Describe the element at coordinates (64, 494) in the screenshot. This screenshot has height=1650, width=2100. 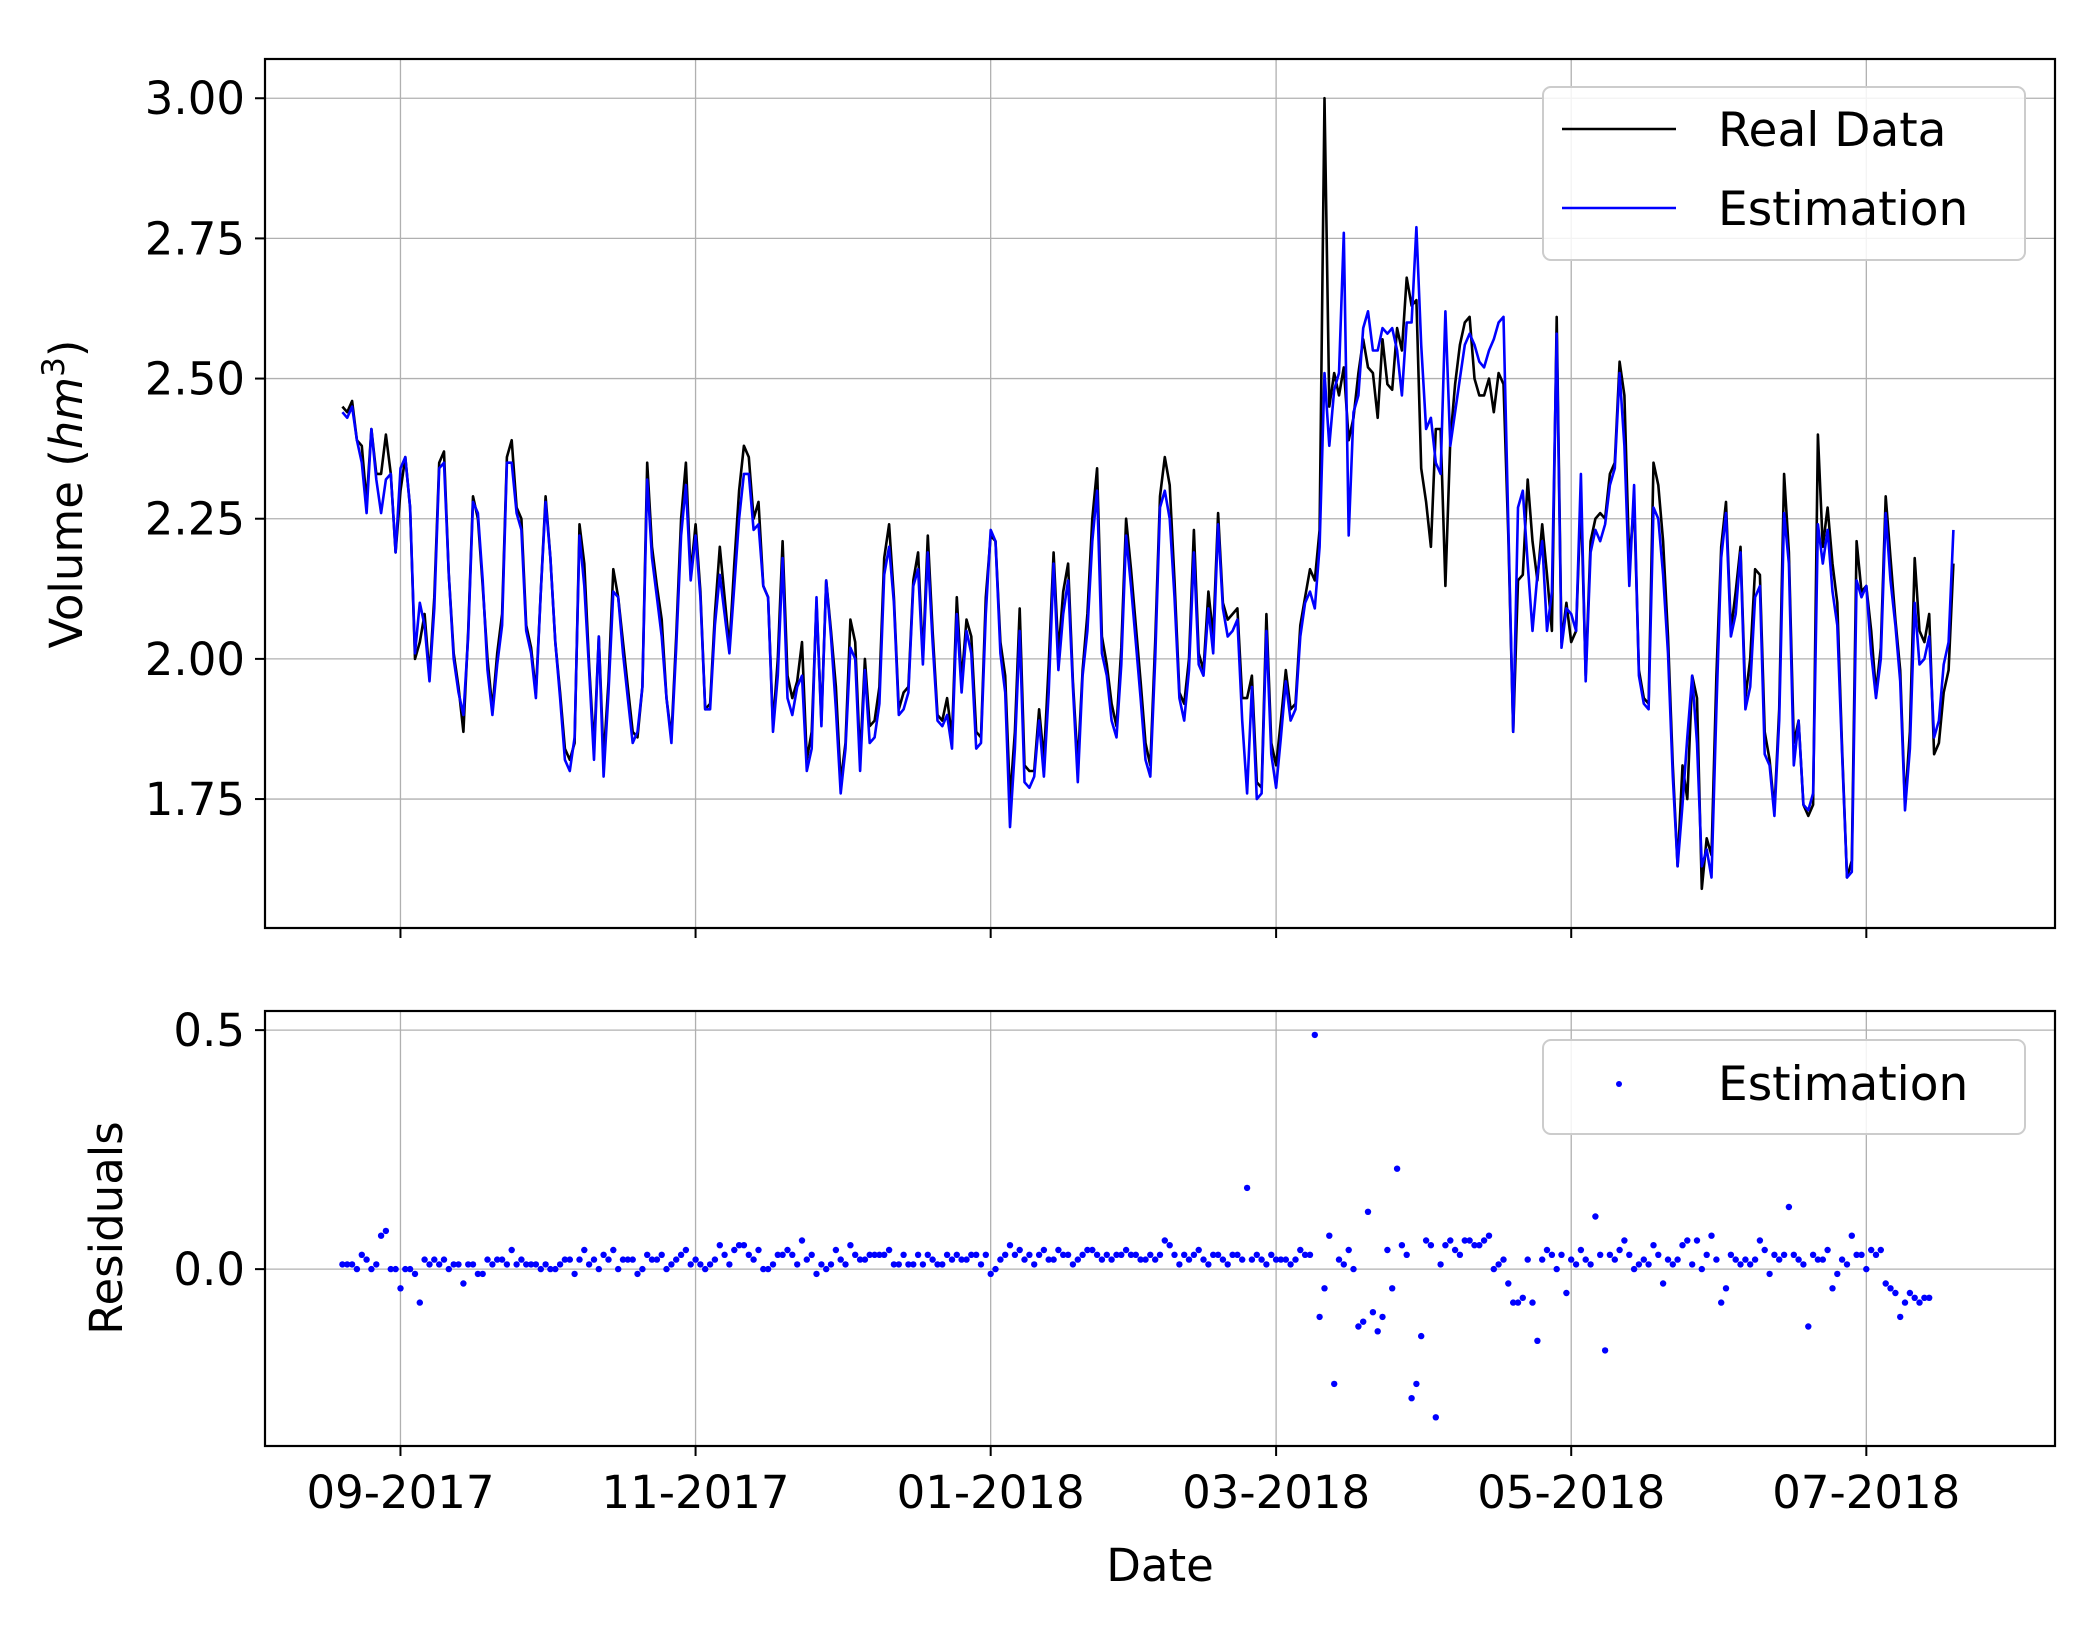
I see `top-y-axis-title: Volume (hm3)` at that location.